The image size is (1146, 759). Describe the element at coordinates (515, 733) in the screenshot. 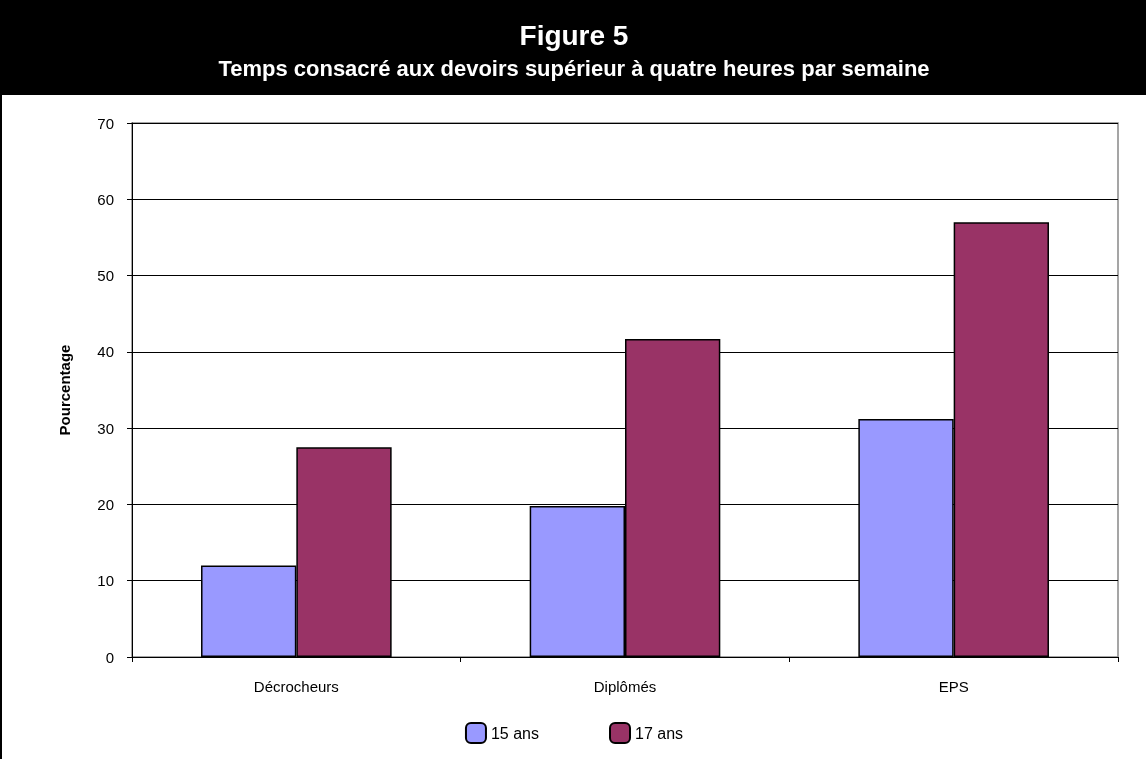

I see `legend-label: 15 ans` at that location.